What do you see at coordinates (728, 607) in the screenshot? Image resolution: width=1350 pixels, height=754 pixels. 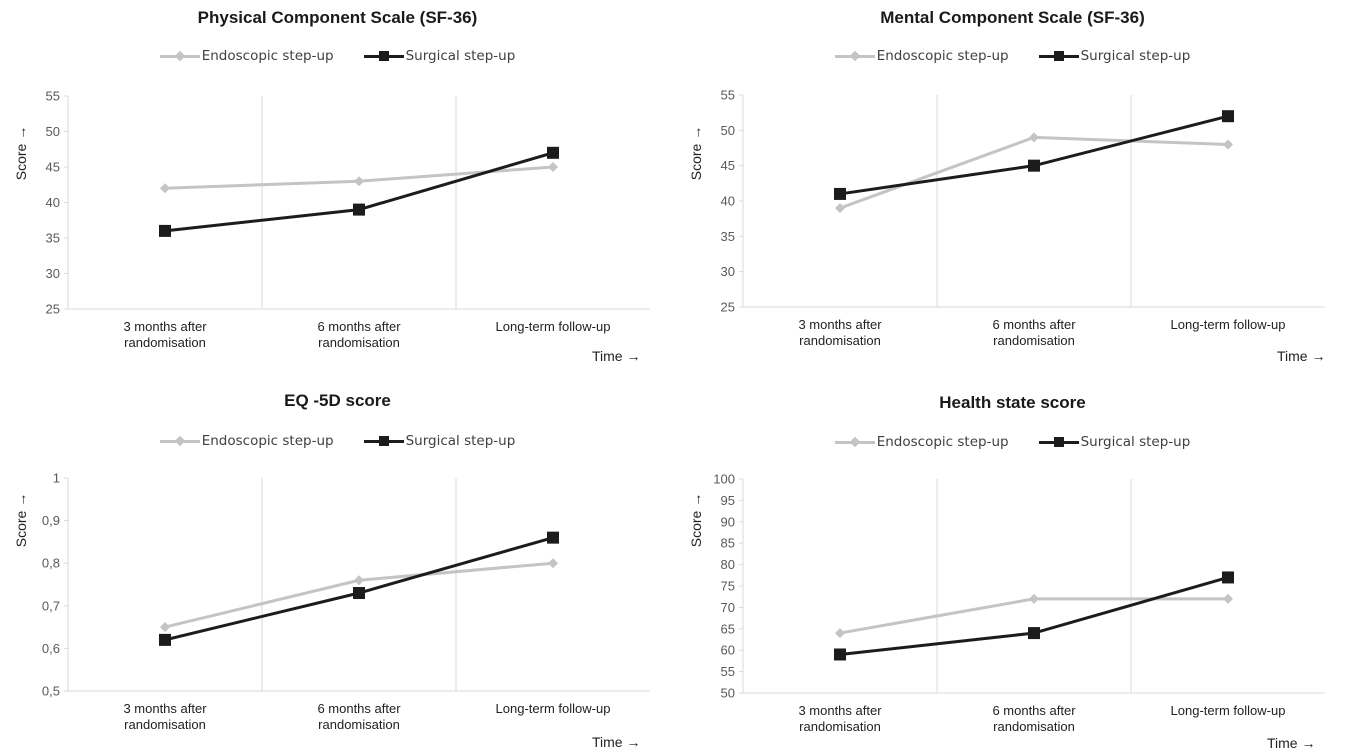 I see `y-tick-label: 70` at bounding box center [728, 607].